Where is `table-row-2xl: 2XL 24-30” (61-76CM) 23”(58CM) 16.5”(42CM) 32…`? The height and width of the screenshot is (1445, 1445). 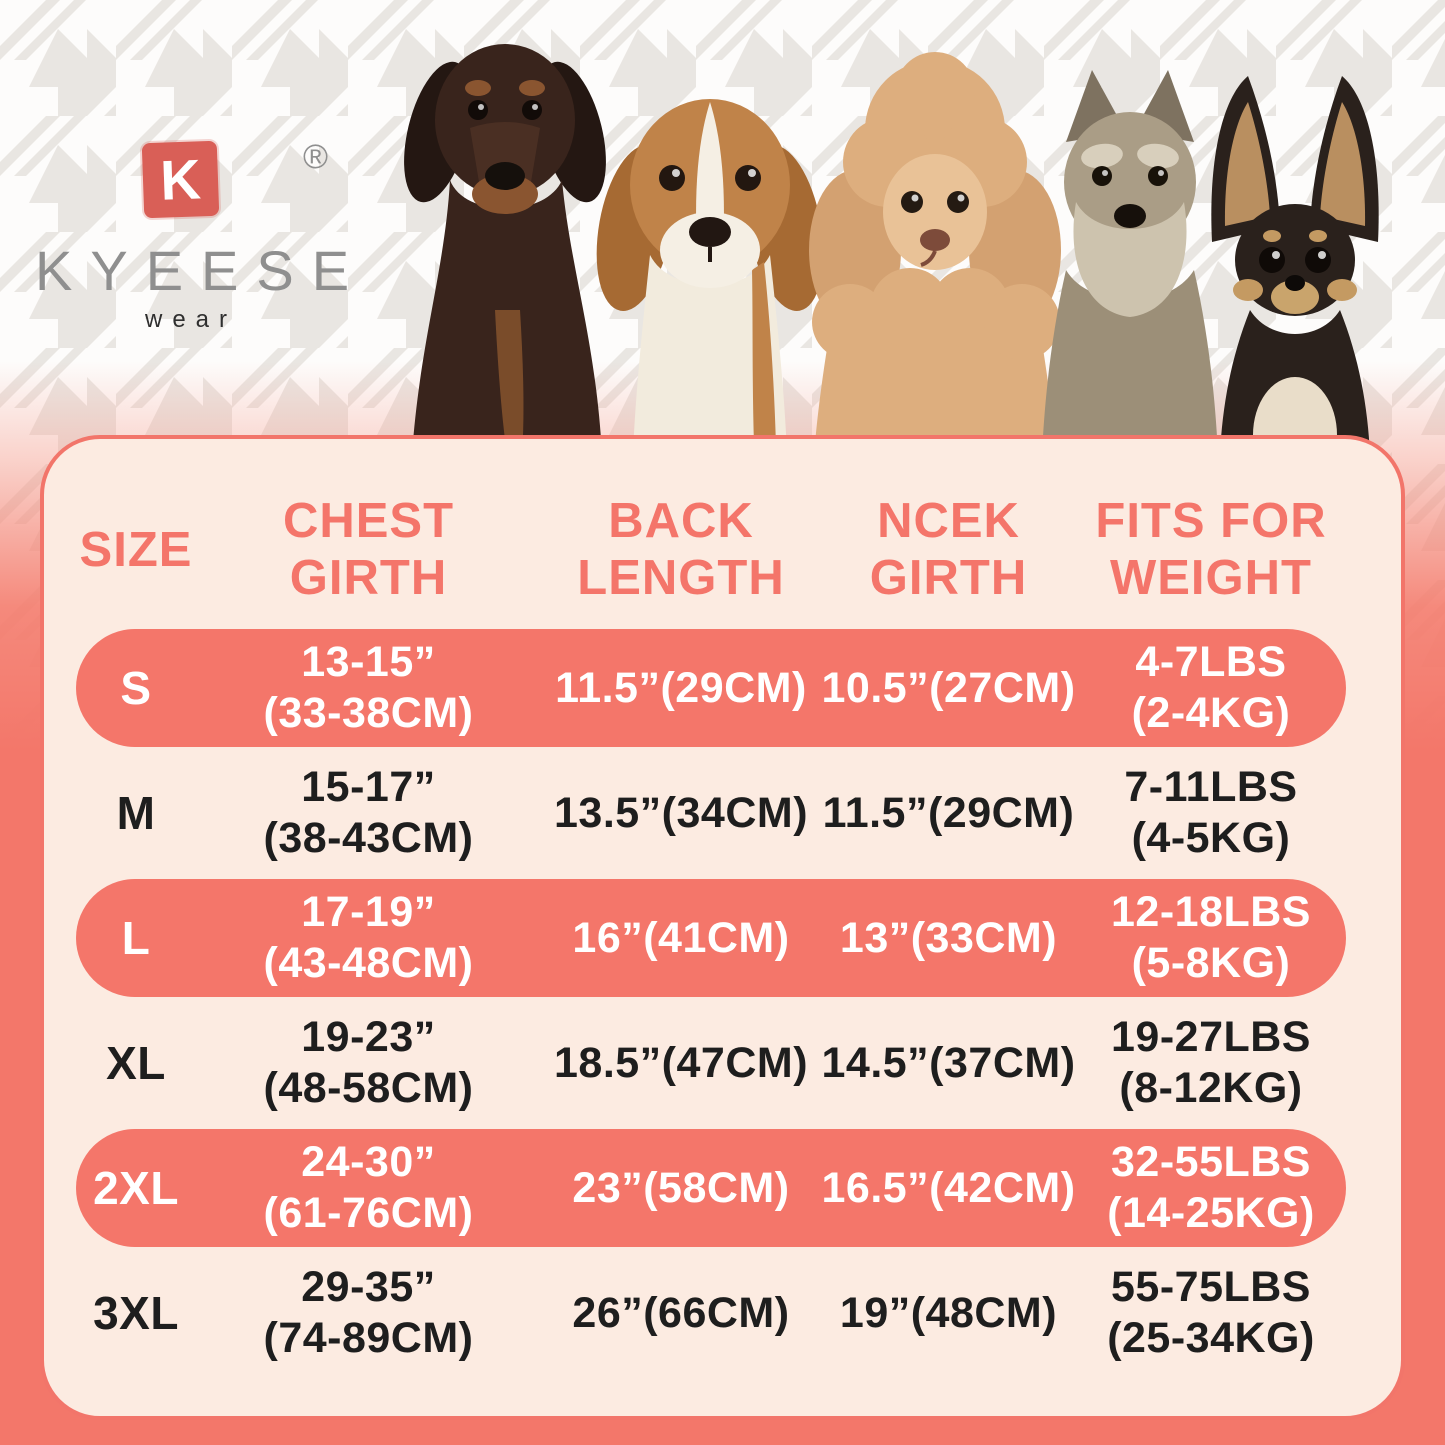 table-row-2xl: 2XL 24-30” (61-76CM) 23”(58CM) 16.5”(42CM) 32… is located at coordinates (711, 1188).